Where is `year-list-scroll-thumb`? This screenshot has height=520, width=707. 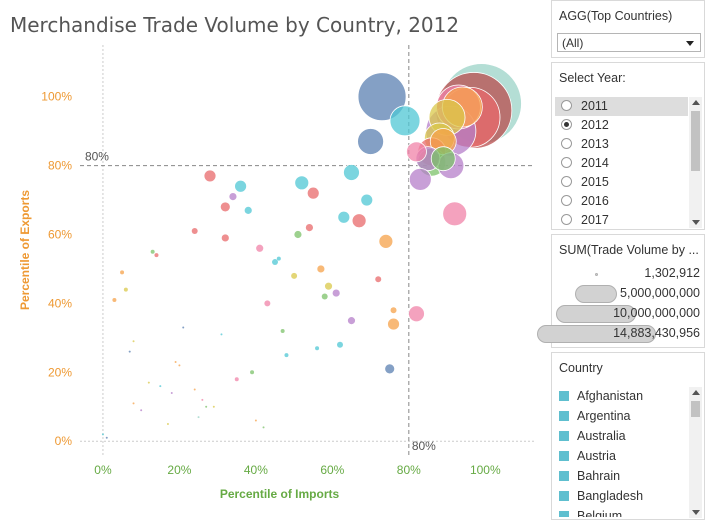 year-list-scroll-thumb is located at coordinates (695, 141).